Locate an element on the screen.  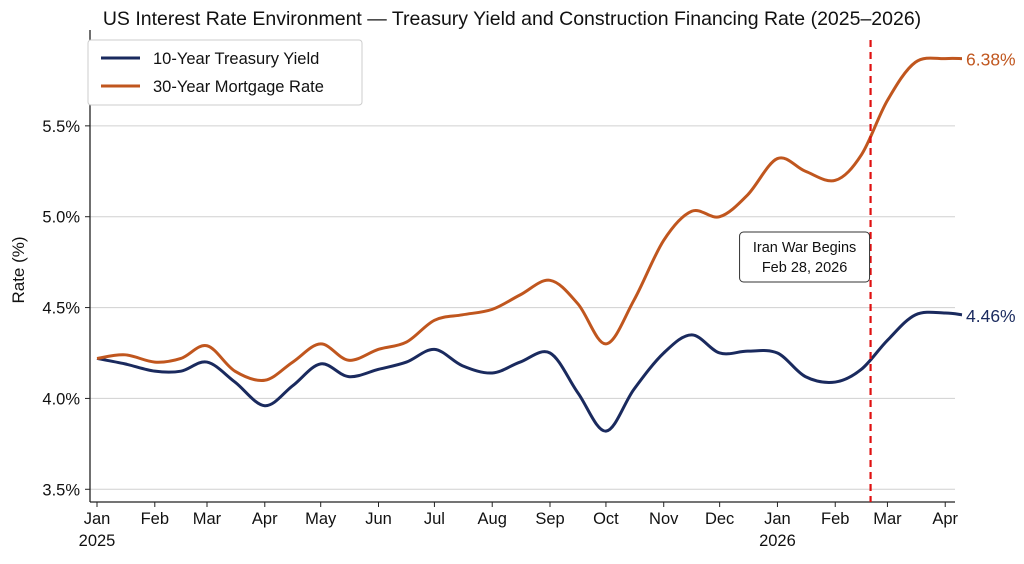
y-tick-label: 3.5% is located at coordinates (61, 490).